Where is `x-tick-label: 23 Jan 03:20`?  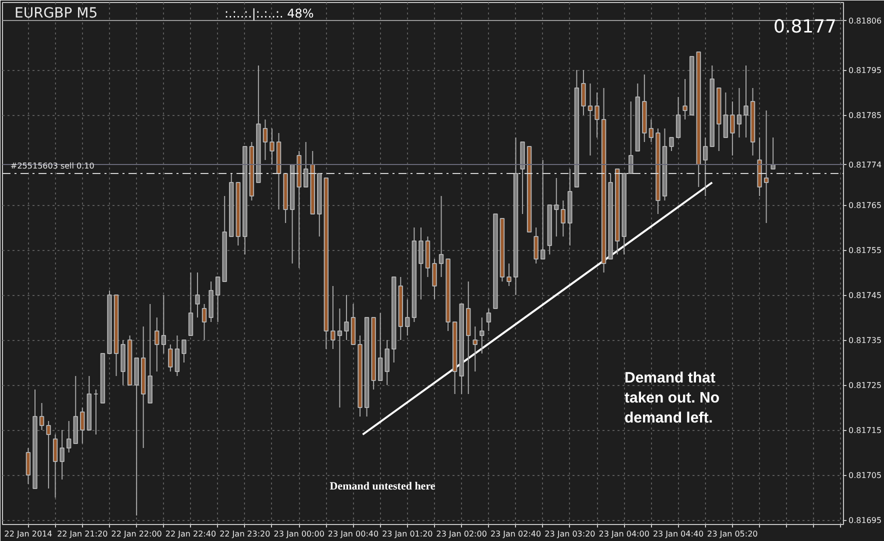
x-tick-label: 23 Jan 03:20 is located at coordinates (570, 534).